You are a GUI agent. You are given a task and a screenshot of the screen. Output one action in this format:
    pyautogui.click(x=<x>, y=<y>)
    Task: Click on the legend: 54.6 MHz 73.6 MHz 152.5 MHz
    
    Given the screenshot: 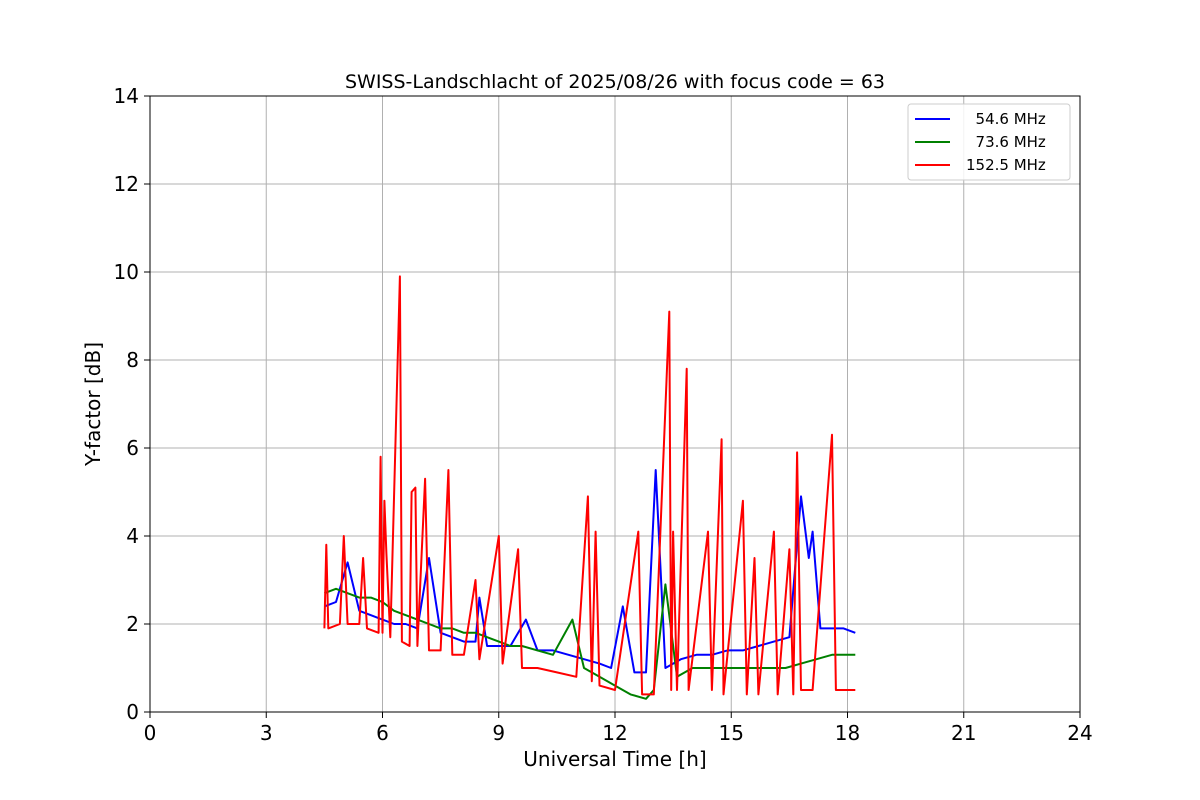 What is the action you would take?
    pyautogui.click(x=989, y=142)
    